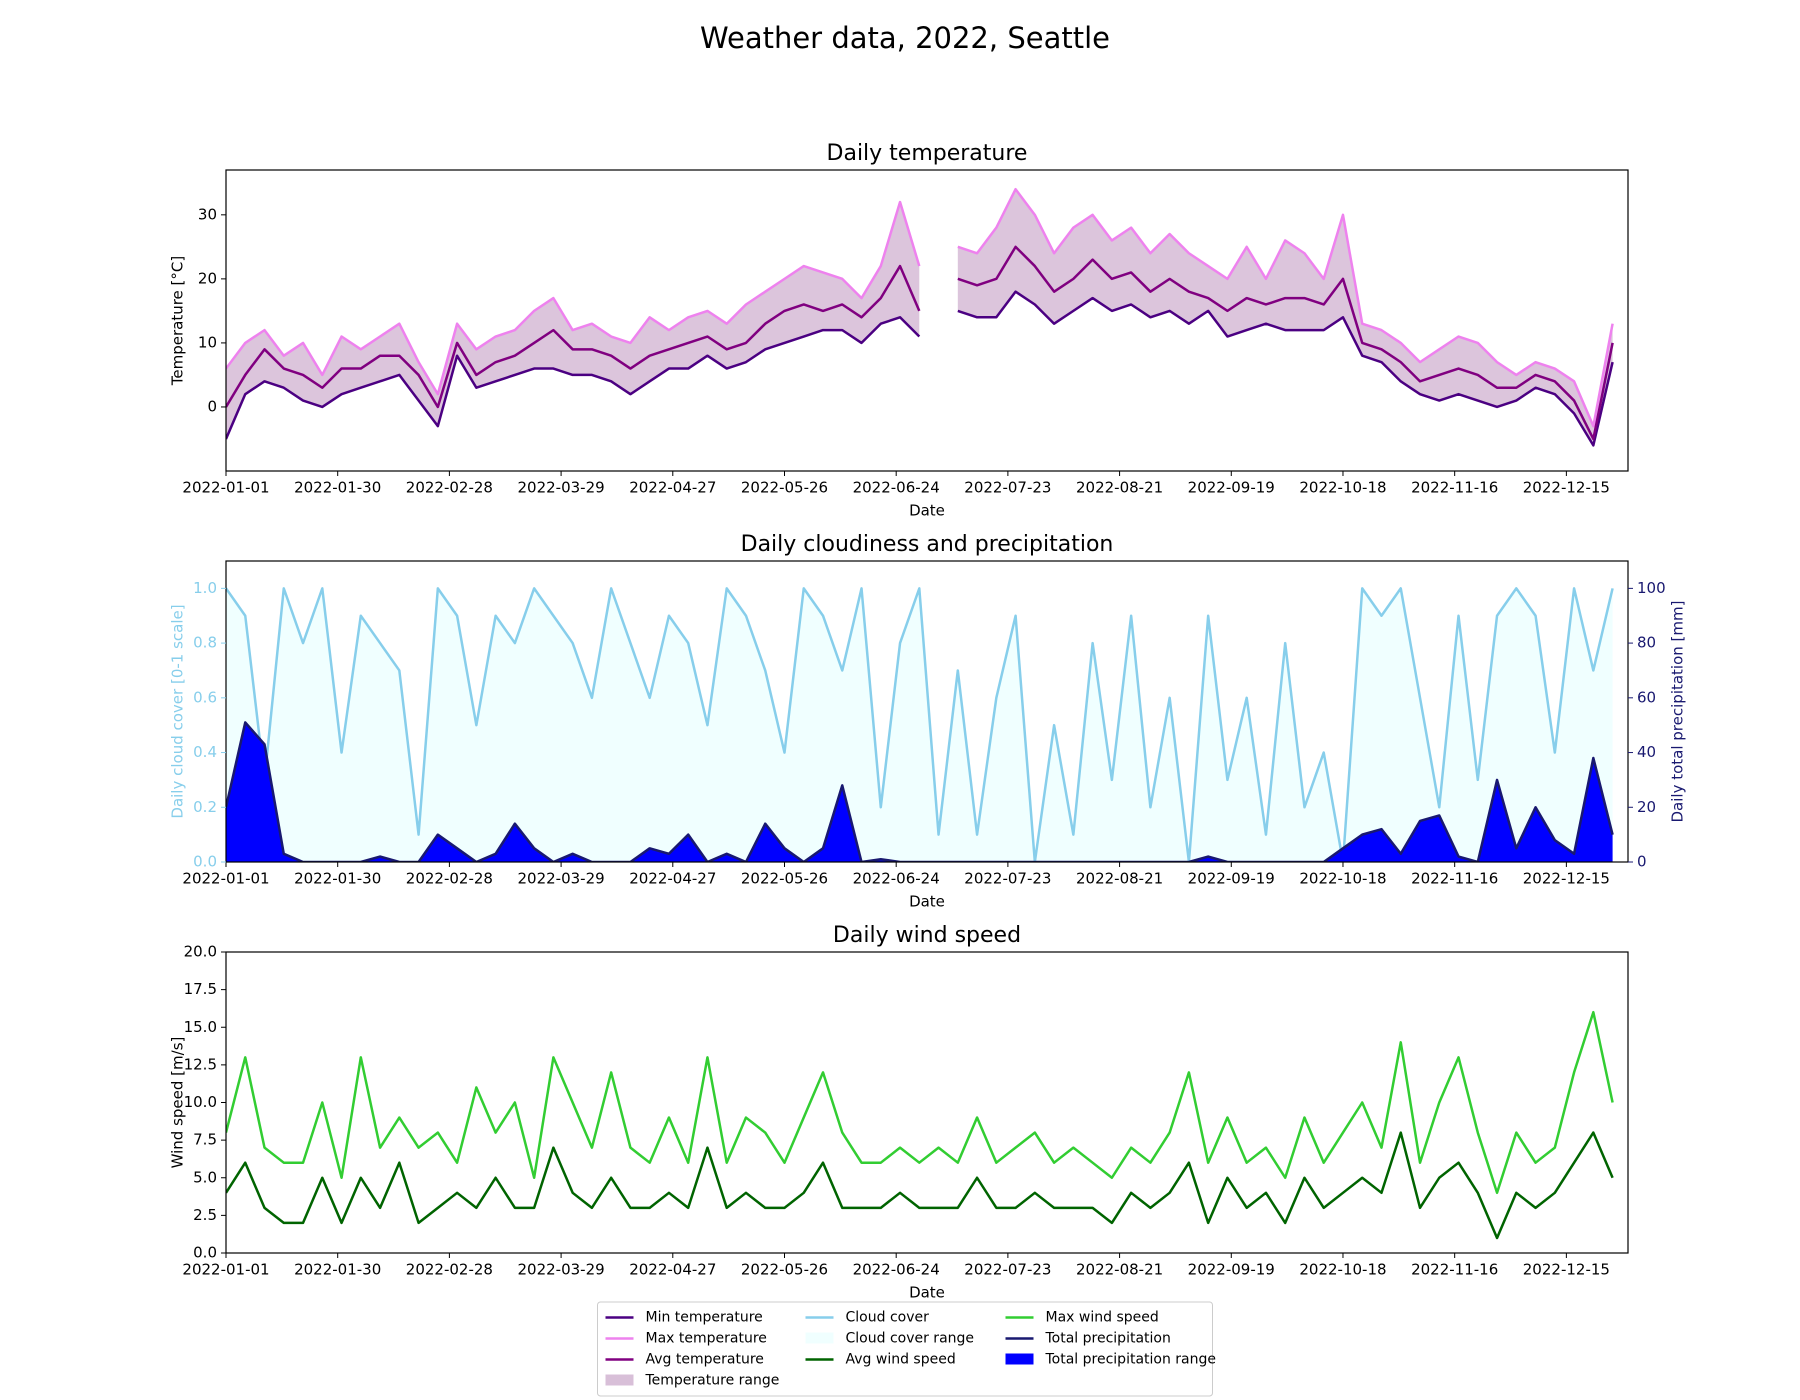  Describe the element at coordinates (1646, 643) in the screenshot. I see `y2-tick-label: 80` at that location.